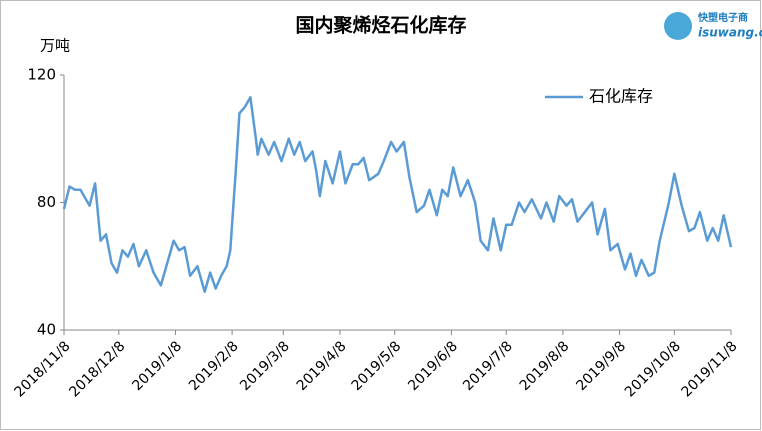  Describe the element at coordinates (722, 17) in the screenshot. I see `logo-text: 快塑电子商` at that location.